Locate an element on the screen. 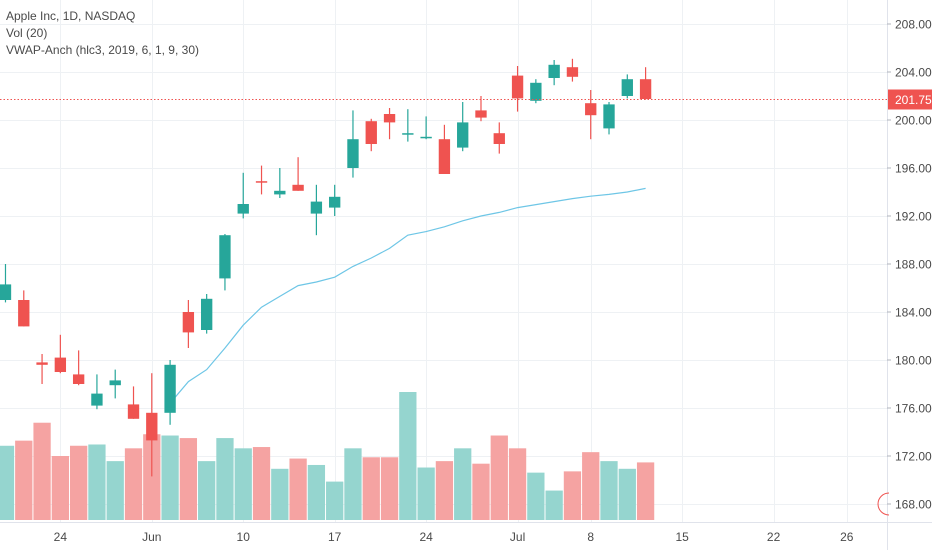  y-tick-label: 208.00 is located at coordinates (913, 25).